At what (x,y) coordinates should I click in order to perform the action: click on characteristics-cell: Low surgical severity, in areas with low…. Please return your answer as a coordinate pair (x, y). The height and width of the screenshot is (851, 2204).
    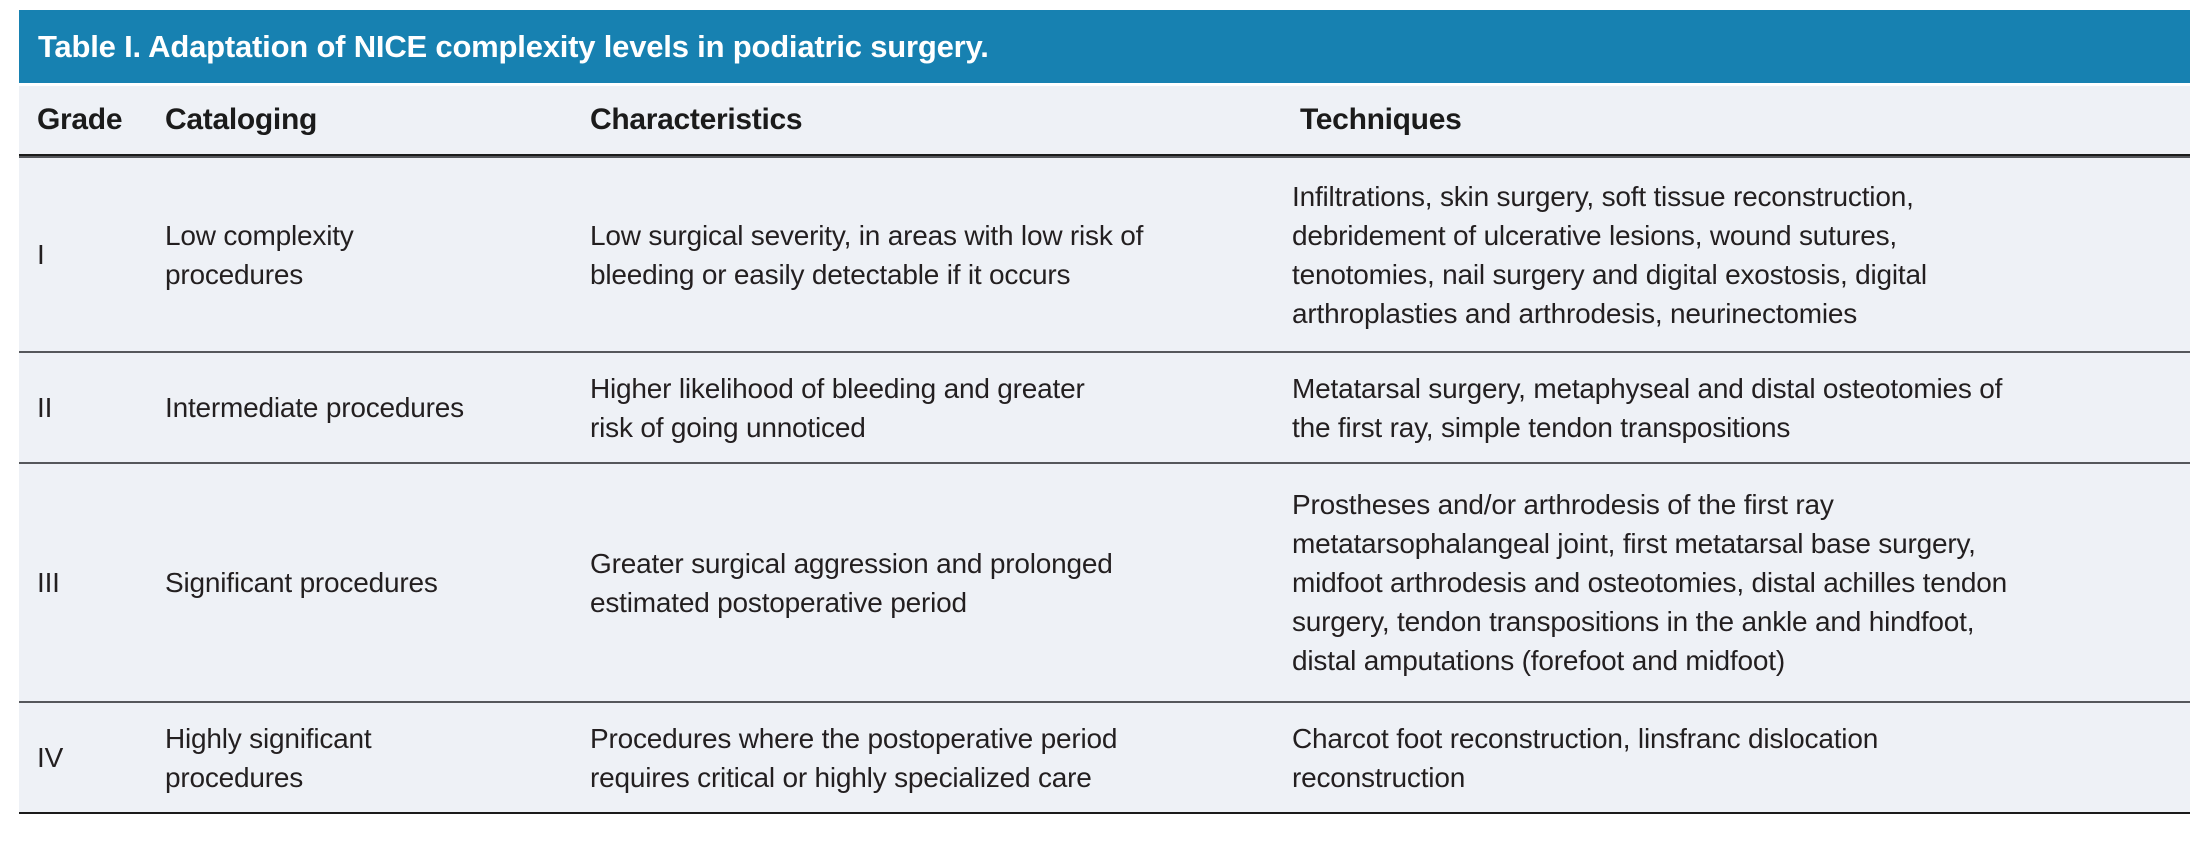
    Looking at the image, I should click on (867, 254).